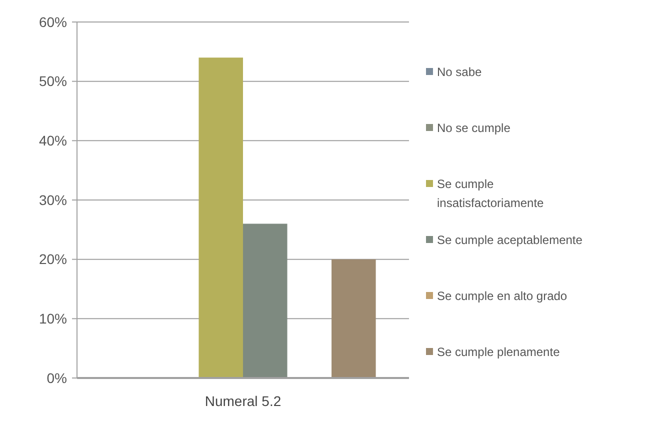 Image resolution: width=649 pixels, height=422 pixels. I want to click on legend-label: Se cumple plenamente, so click(498, 352).